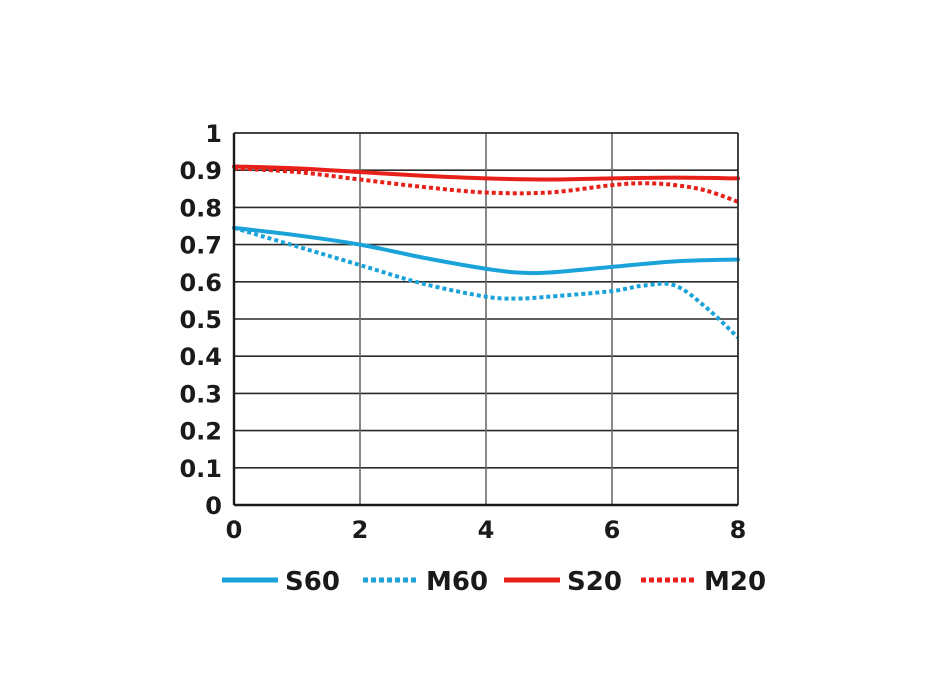  I want to click on y-tick-label: 0.1, so click(200, 469).